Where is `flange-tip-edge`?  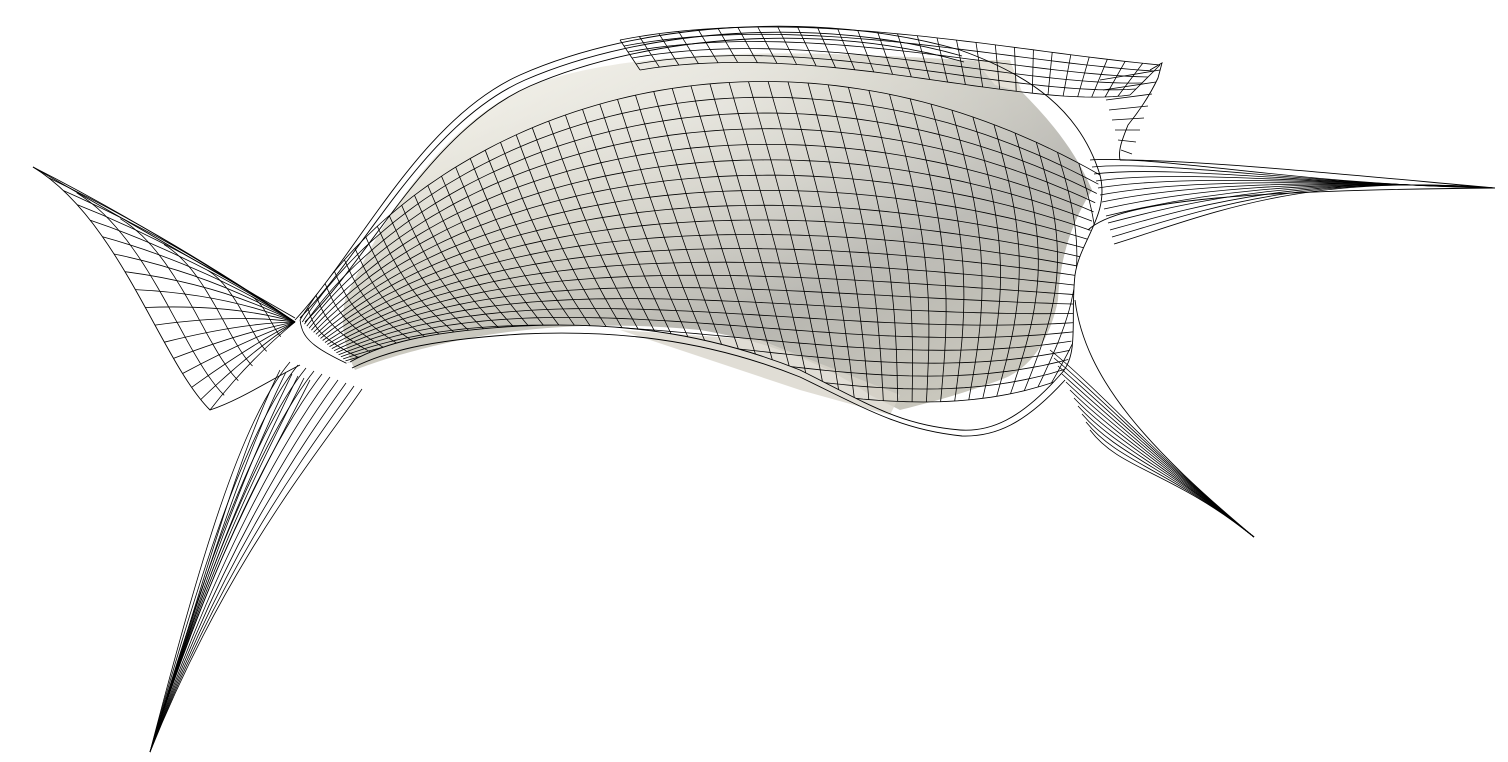 flange-tip-edge is located at coordinates (1141, 111).